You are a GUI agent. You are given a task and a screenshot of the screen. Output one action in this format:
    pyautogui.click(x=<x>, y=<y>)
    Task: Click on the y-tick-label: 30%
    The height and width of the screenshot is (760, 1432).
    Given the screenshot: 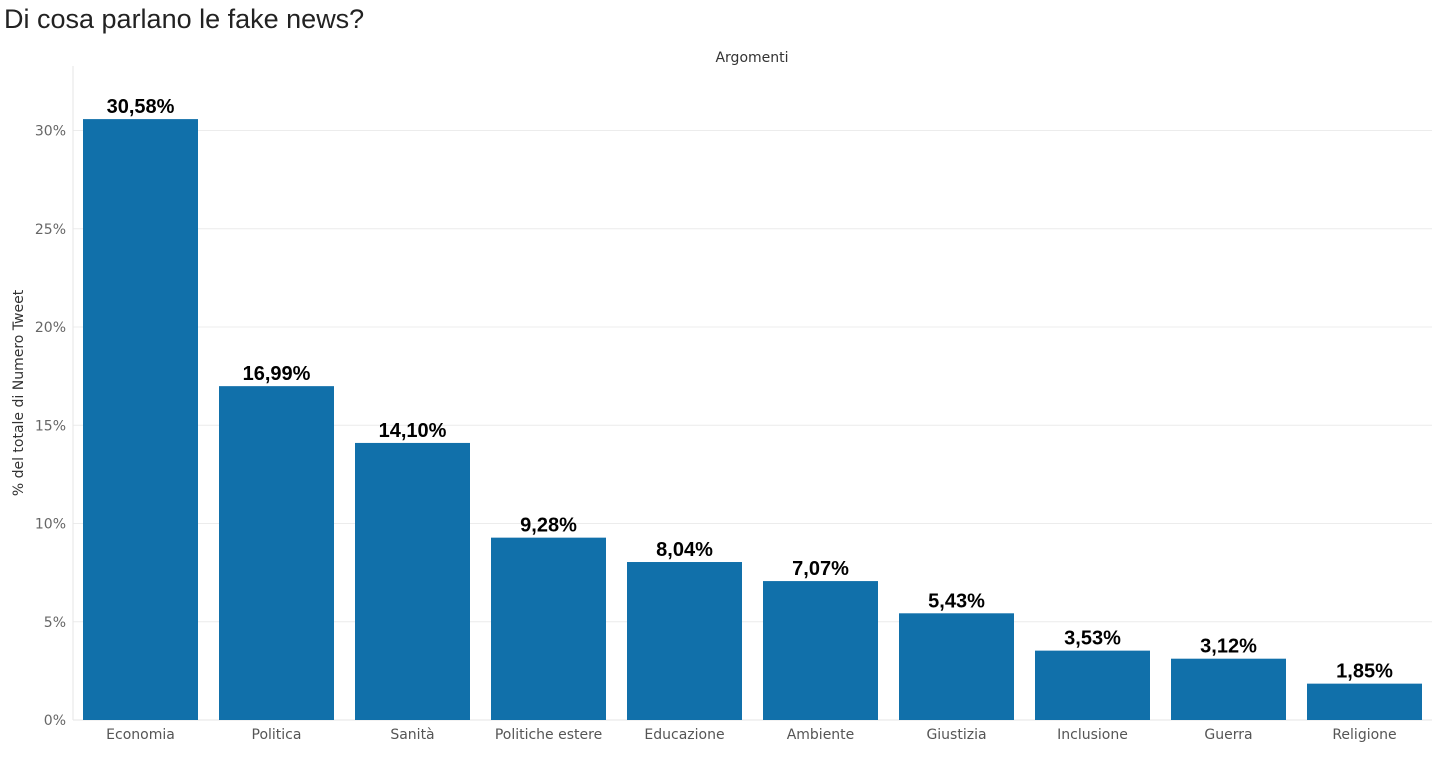 What is the action you would take?
    pyautogui.click(x=50, y=132)
    